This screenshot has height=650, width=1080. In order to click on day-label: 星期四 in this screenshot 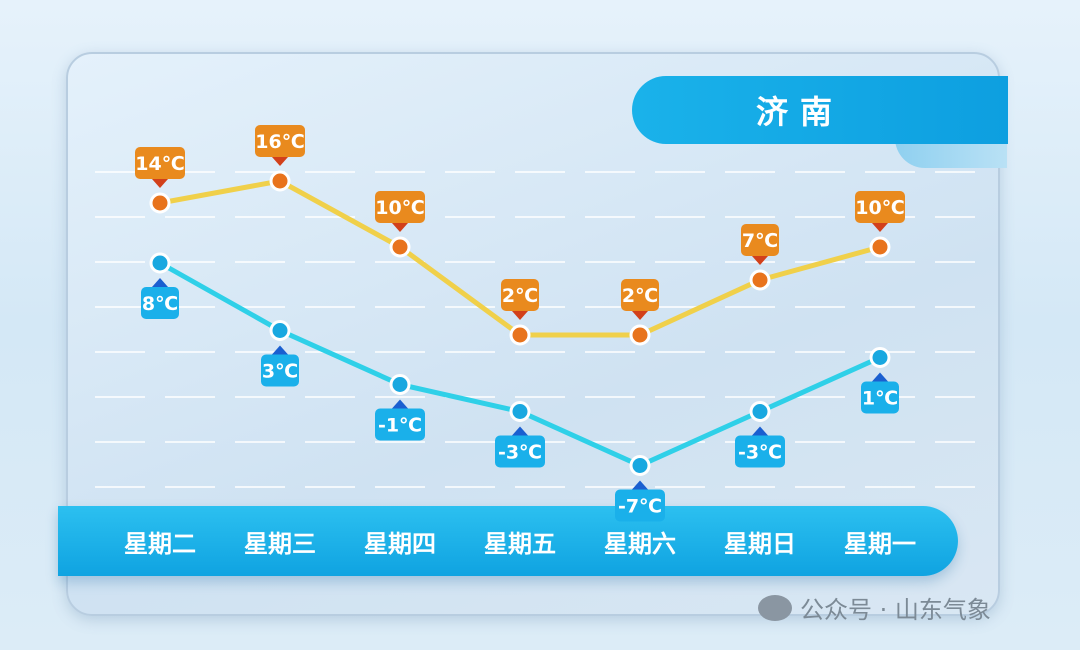, I will do `click(400, 544)`.